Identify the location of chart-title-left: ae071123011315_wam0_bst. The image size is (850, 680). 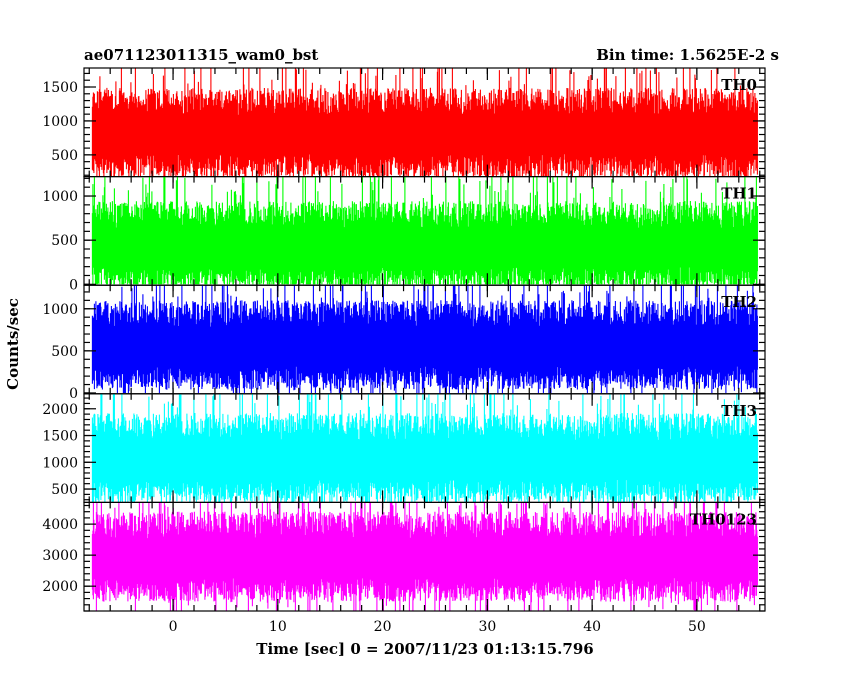
(201, 55).